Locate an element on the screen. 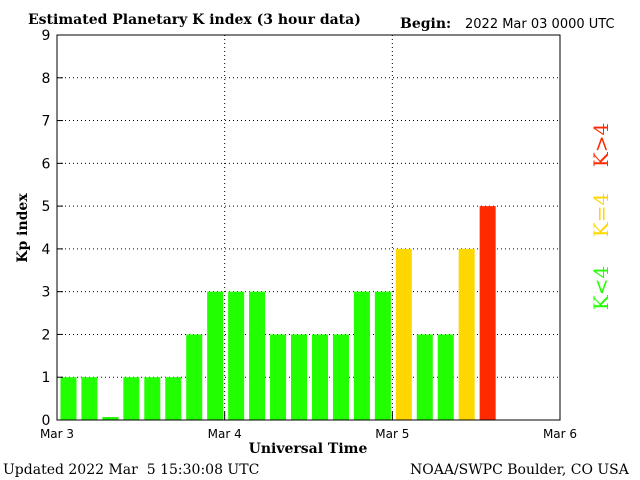  y-tick-label: 7 is located at coordinates (46, 122).